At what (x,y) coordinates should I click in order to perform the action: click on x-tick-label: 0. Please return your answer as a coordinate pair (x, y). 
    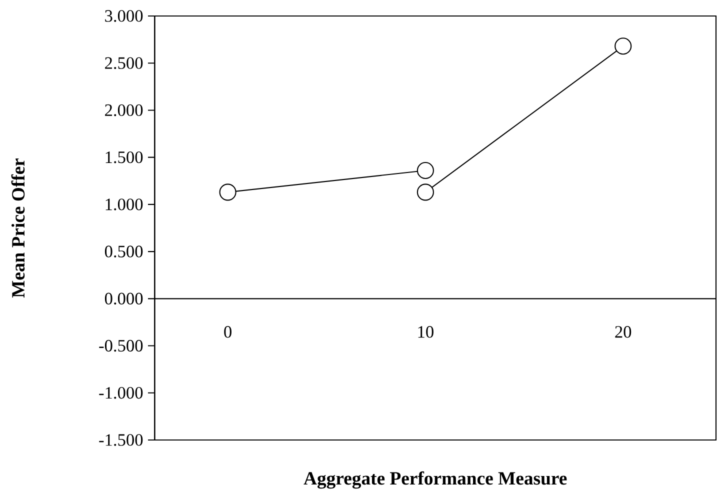
    Looking at the image, I should click on (228, 332).